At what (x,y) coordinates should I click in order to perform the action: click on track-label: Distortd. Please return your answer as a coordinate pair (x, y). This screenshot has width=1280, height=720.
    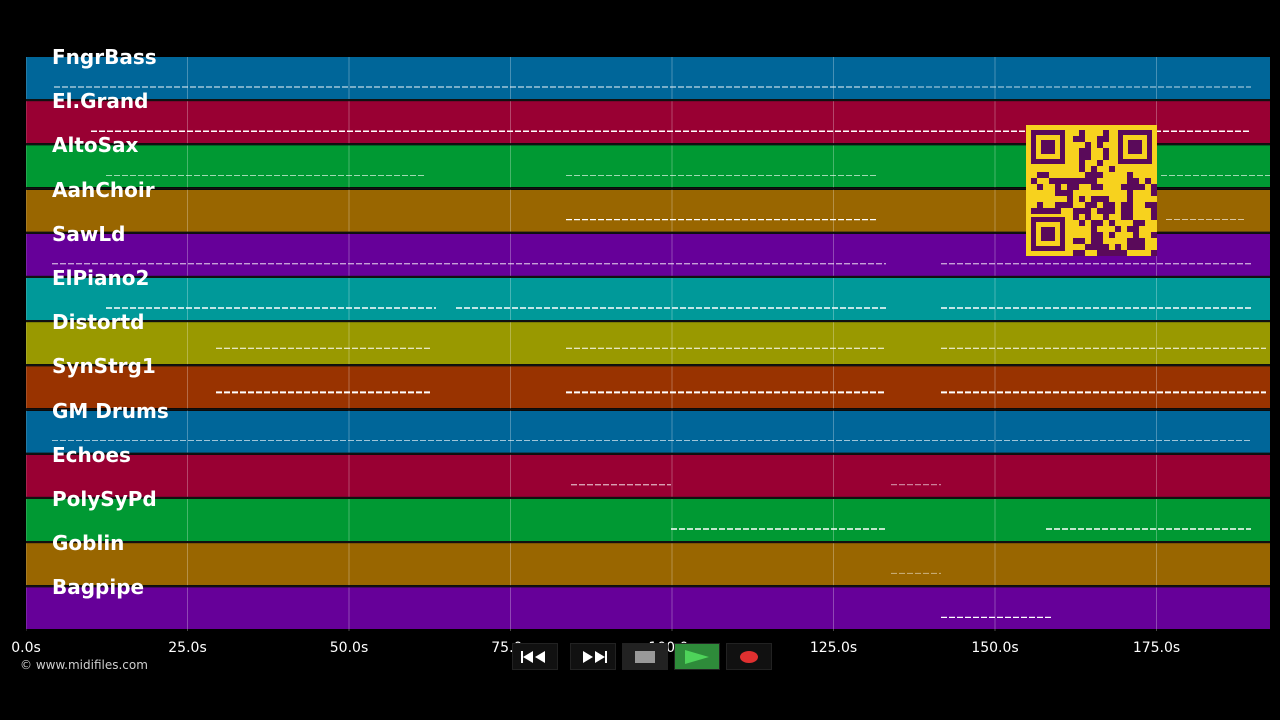
    Looking at the image, I should click on (98, 322).